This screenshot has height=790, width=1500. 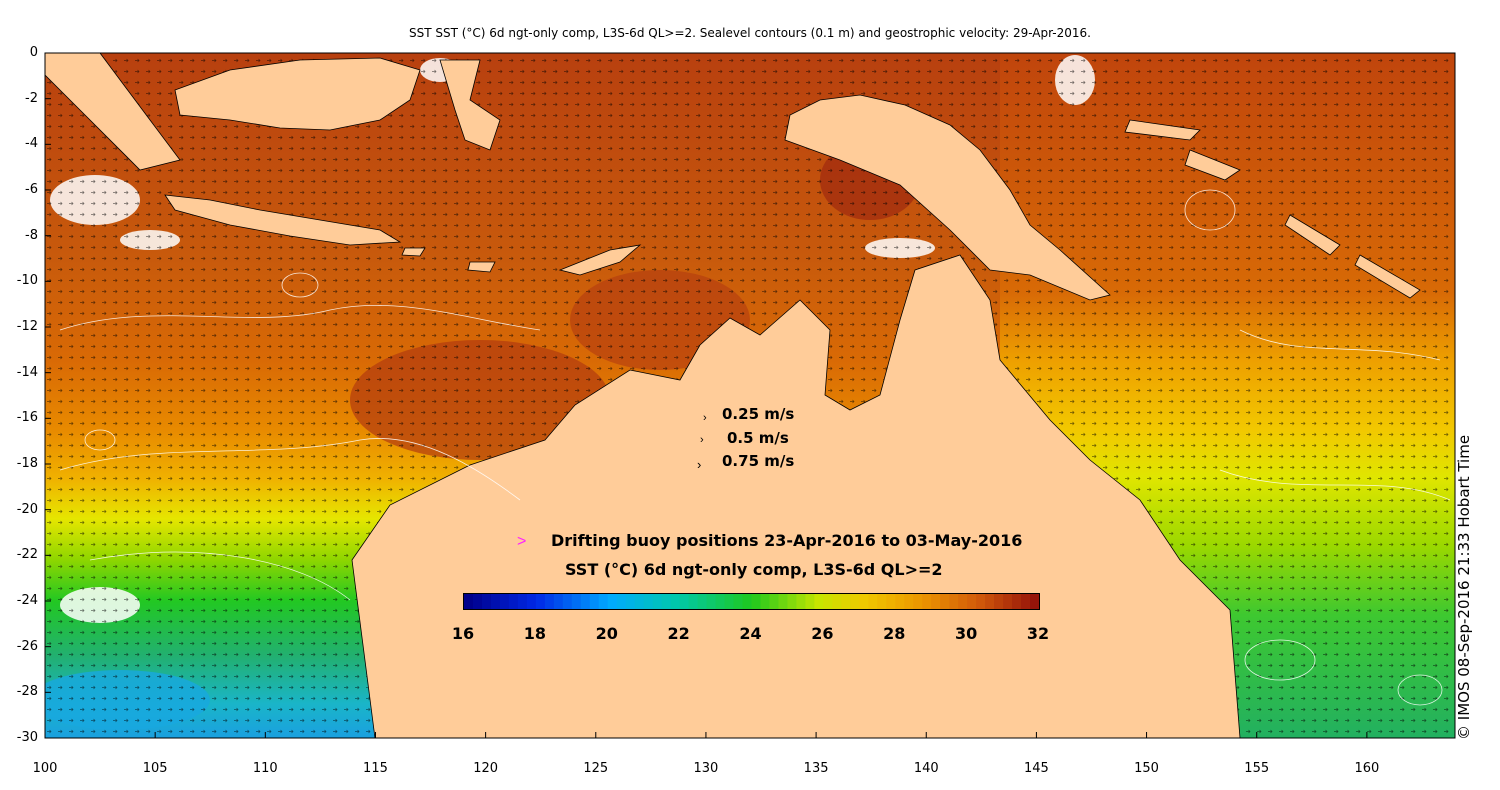 I want to click on colorbar-tick-label: 20, so click(x=606, y=633).